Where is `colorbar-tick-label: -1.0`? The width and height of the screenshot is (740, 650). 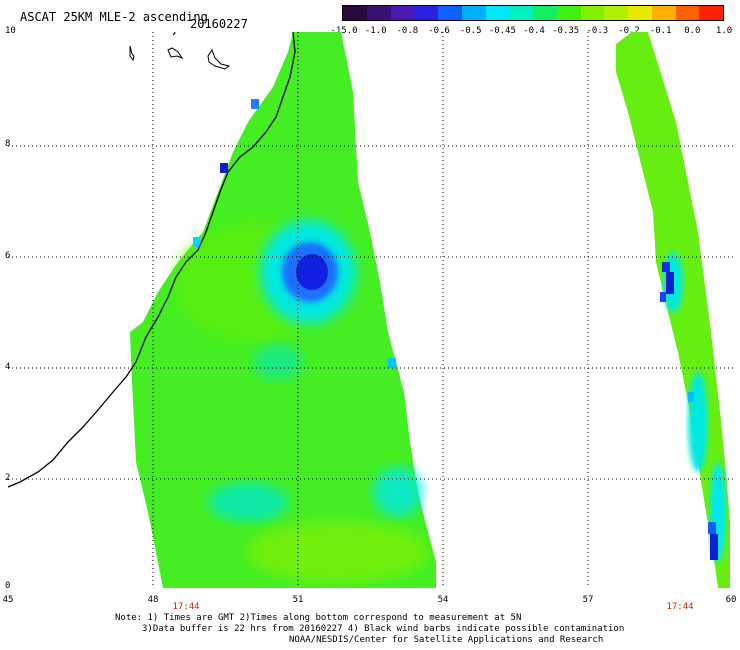 colorbar-tick-label: -1.0 is located at coordinates (375, 31).